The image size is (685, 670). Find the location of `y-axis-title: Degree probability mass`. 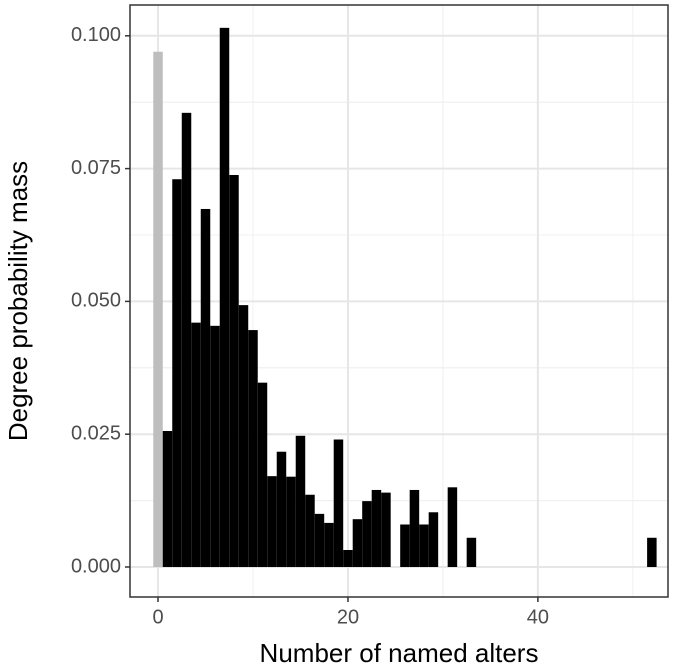

y-axis-title: Degree probability mass is located at coordinates (18, 301).